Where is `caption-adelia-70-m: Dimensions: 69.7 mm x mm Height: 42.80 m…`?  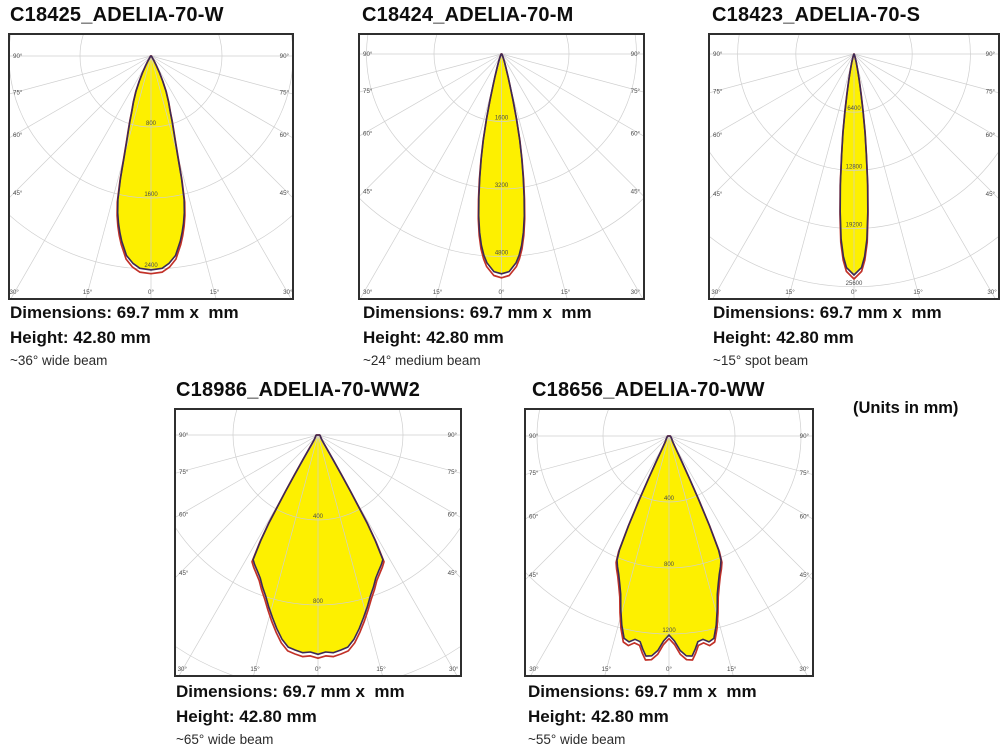 caption-adelia-70-m: Dimensions: 69.7 mm x mm Height: 42.80 m… is located at coordinates (535, 334).